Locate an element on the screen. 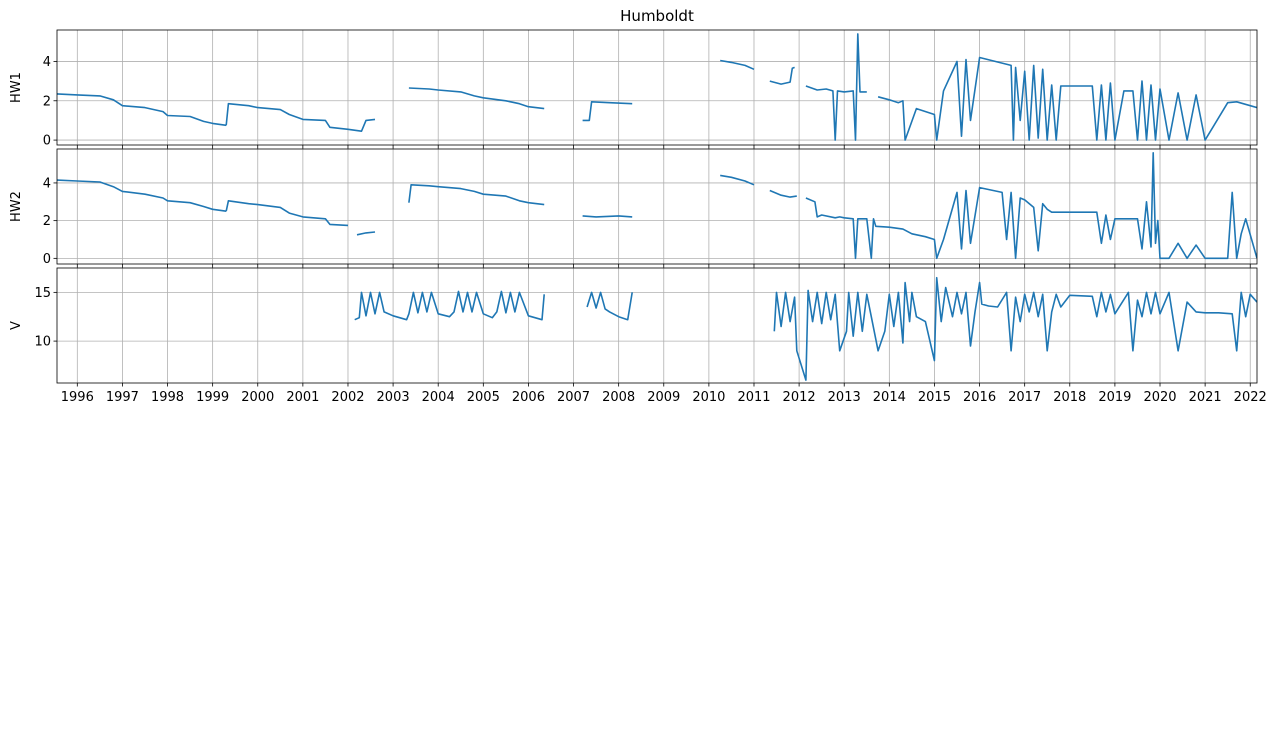 This screenshot has height=750, width=1278. y-tick-label: 10 is located at coordinates (42, 342).